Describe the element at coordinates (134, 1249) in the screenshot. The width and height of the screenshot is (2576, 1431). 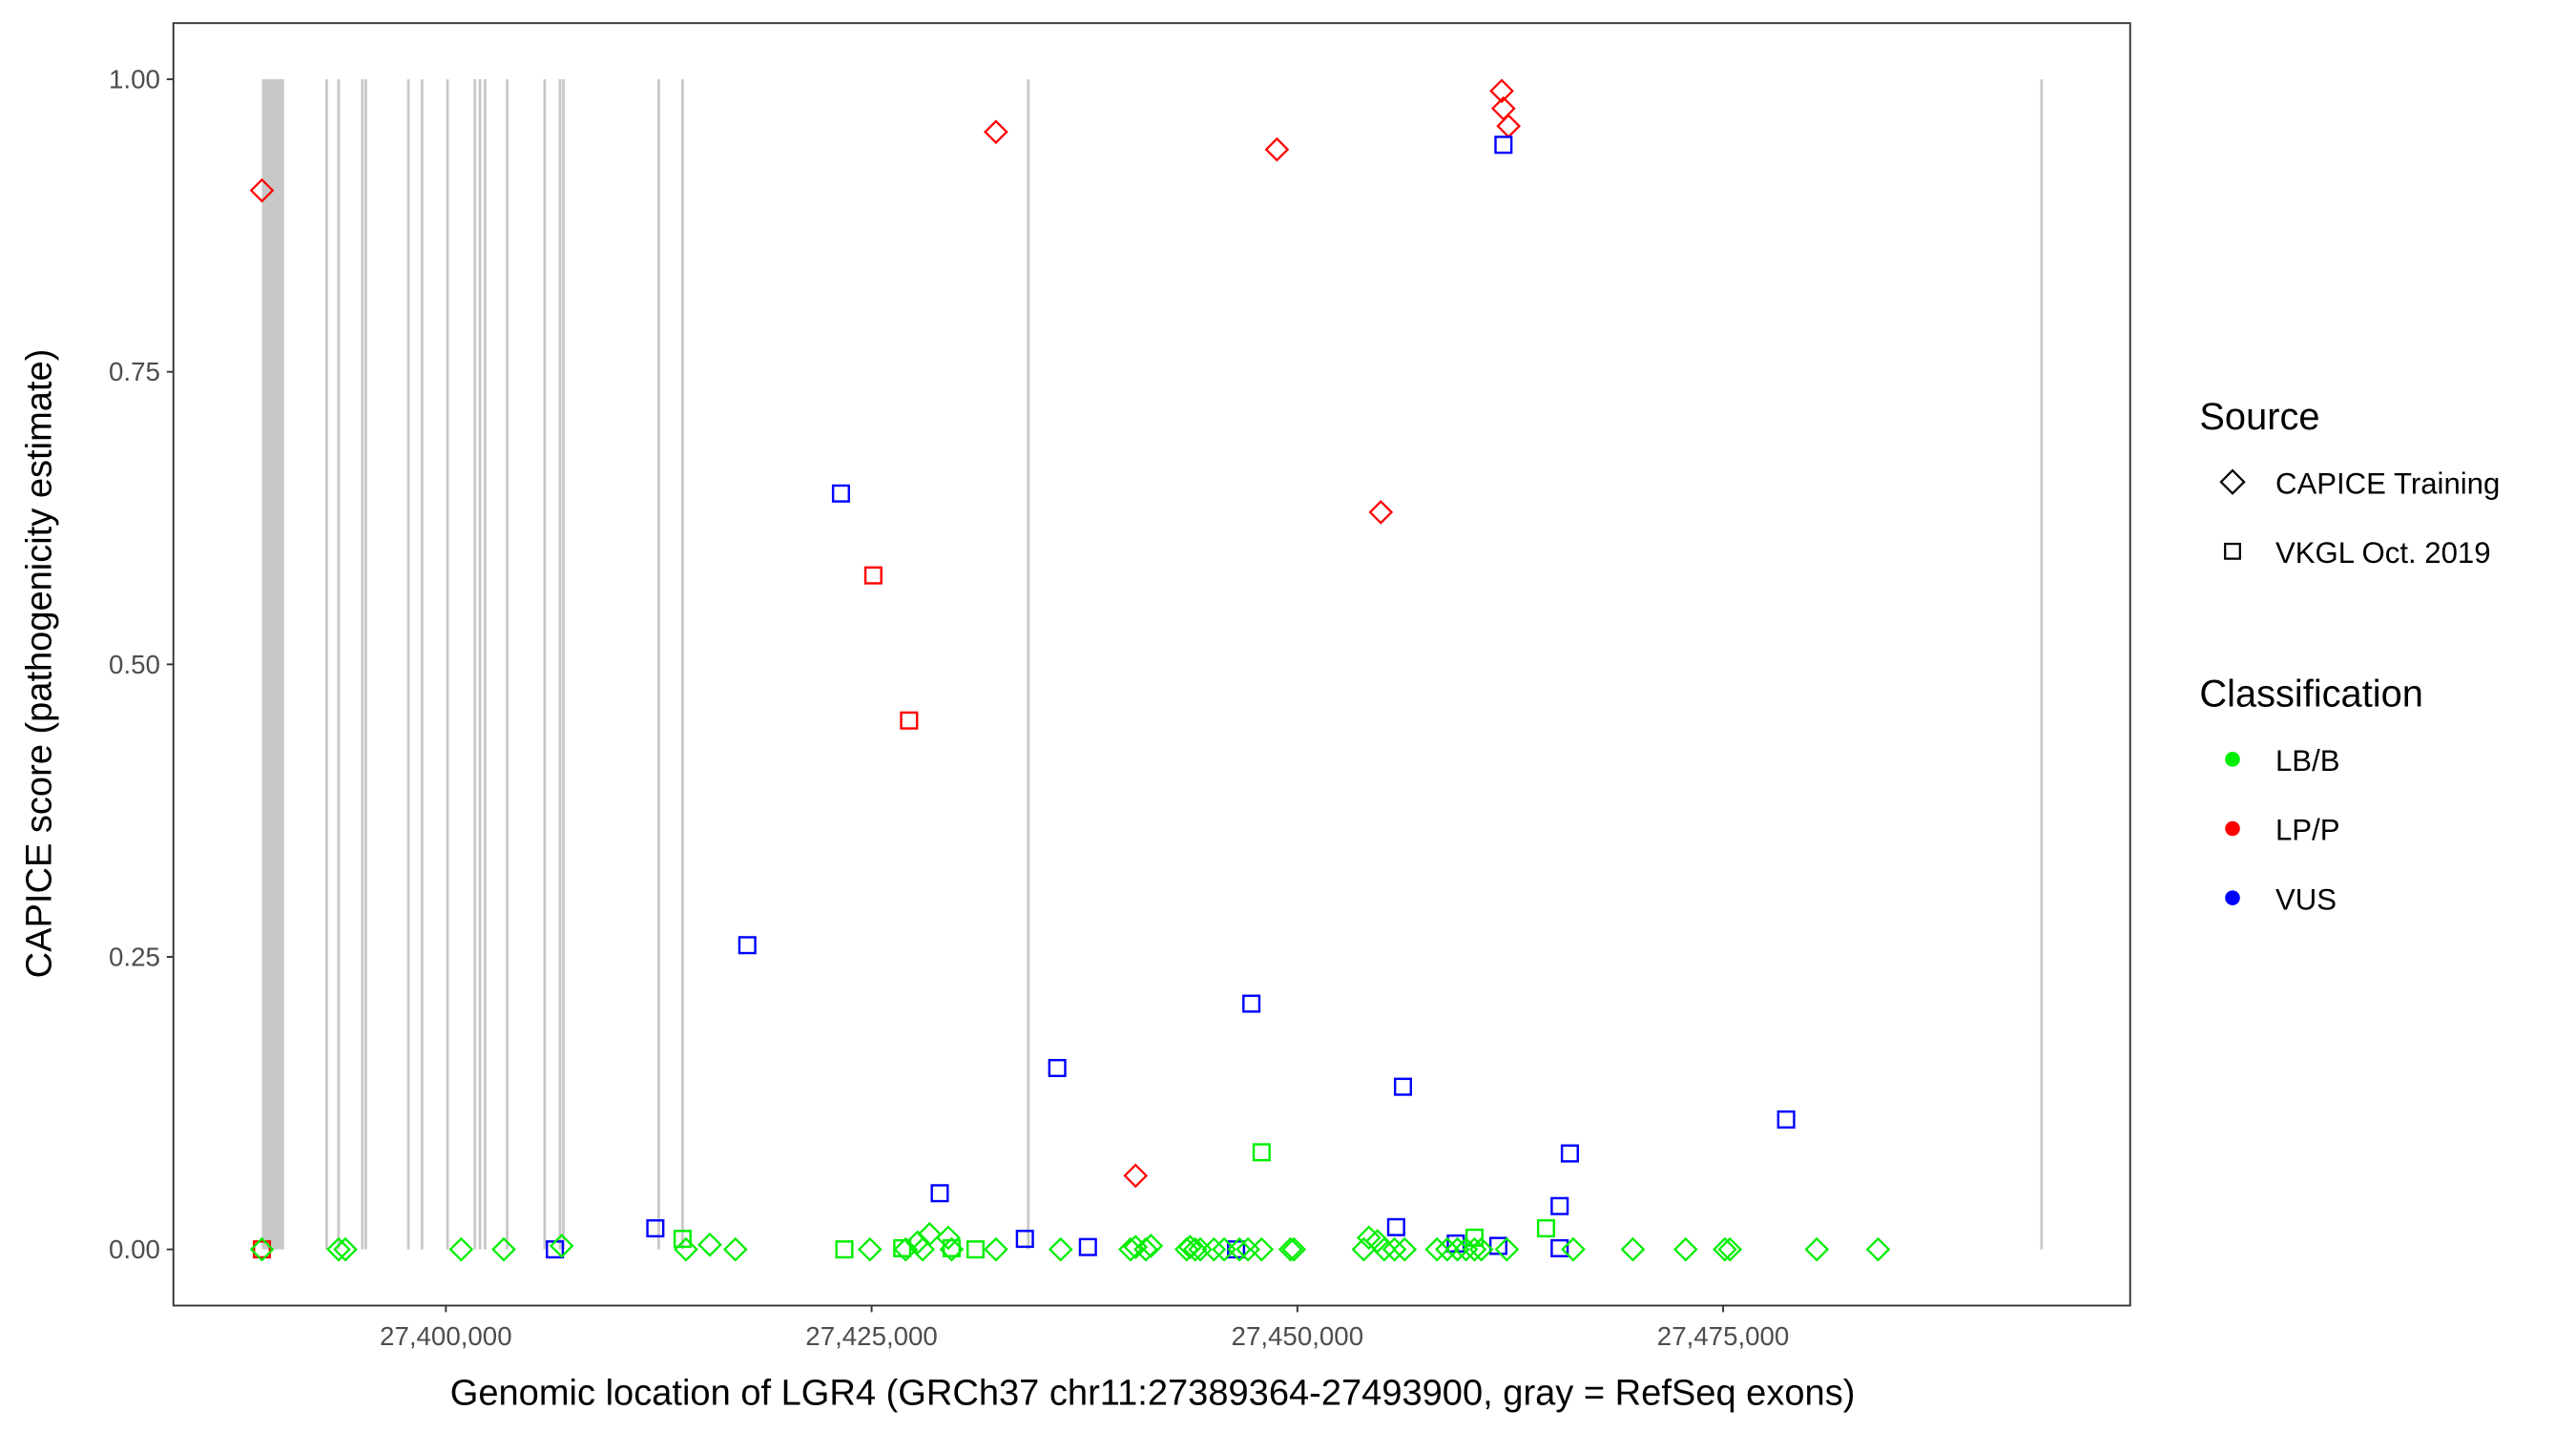
I see `y-tick-label: 0.00` at that location.